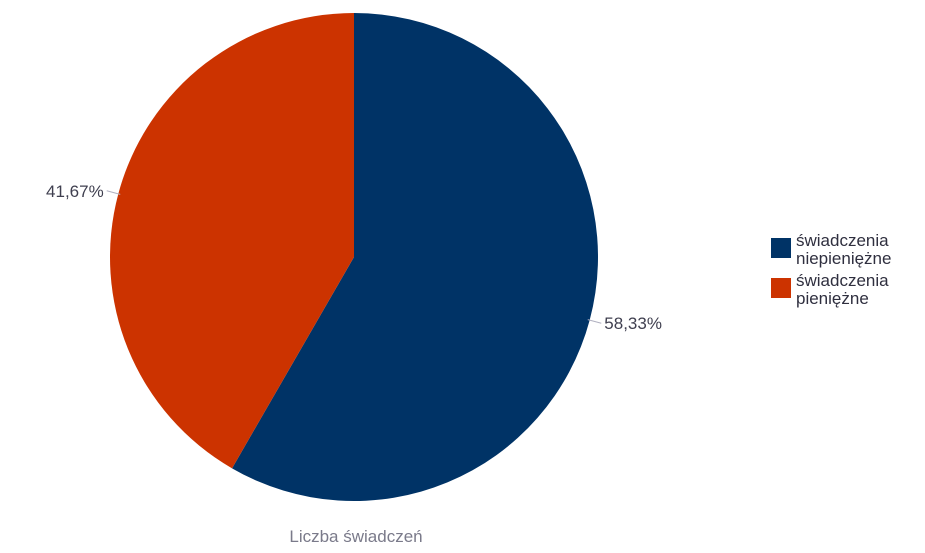 Image resolution: width=925 pixels, height=553 pixels. What do you see at coordinates (594, 321) in the screenshot?
I see `leader-line-niepieniezne` at bounding box center [594, 321].